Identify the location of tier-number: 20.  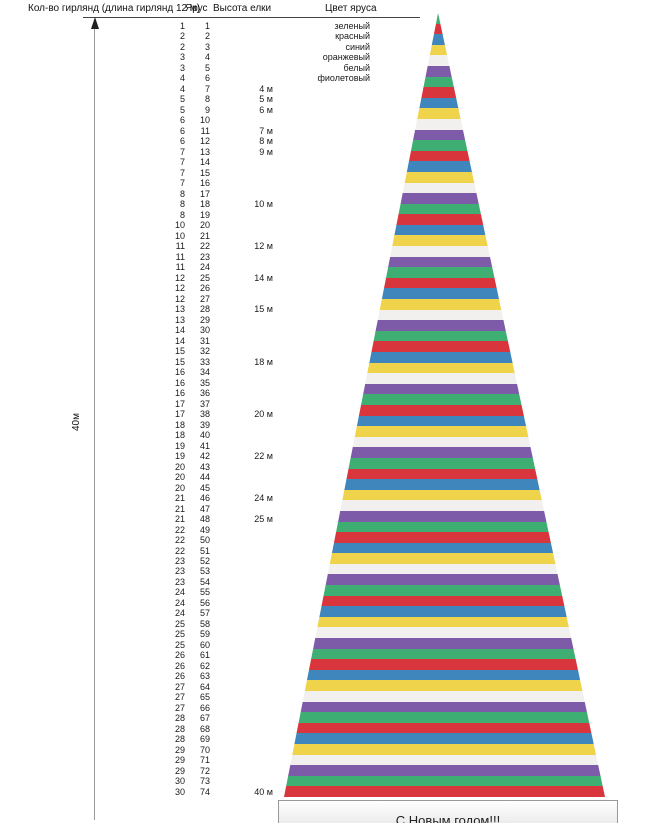
(204, 225).